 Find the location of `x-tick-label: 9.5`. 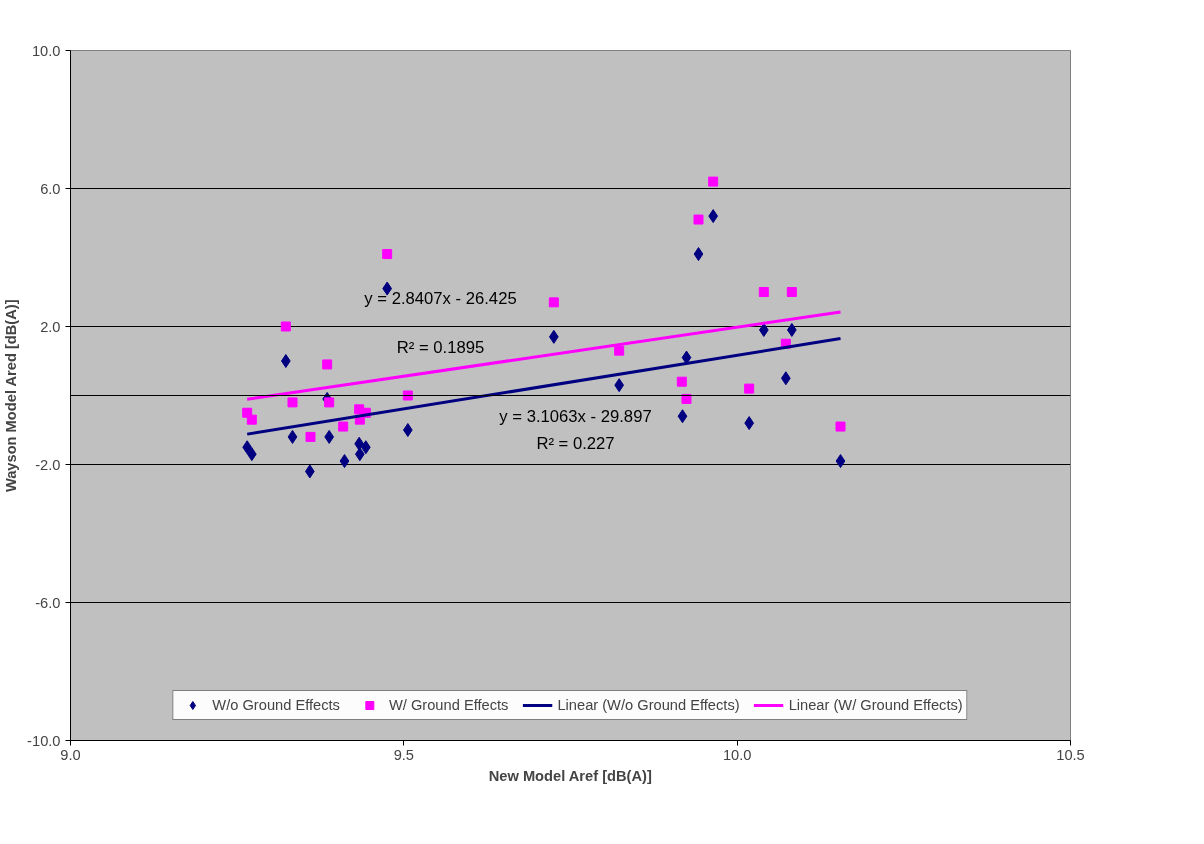

x-tick-label: 9.5 is located at coordinates (404, 754).